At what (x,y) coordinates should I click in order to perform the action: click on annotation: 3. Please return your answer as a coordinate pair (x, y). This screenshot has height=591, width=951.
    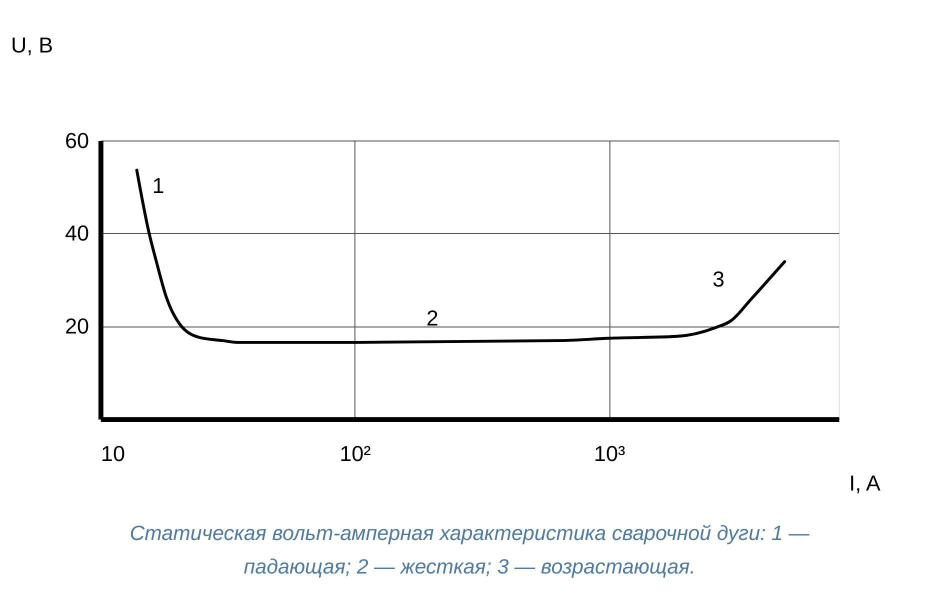
    Looking at the image, I should click on (718, 279).